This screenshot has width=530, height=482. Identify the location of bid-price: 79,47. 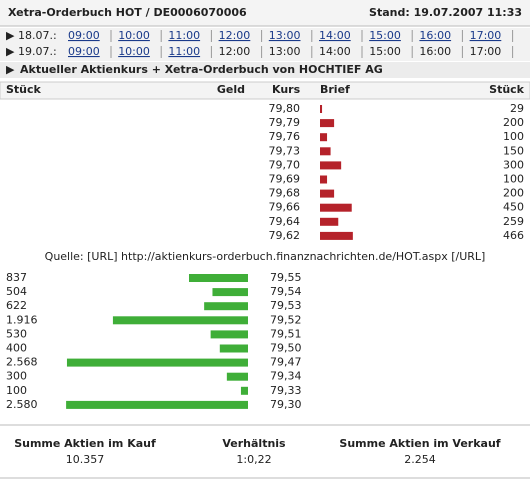
(286, 362).